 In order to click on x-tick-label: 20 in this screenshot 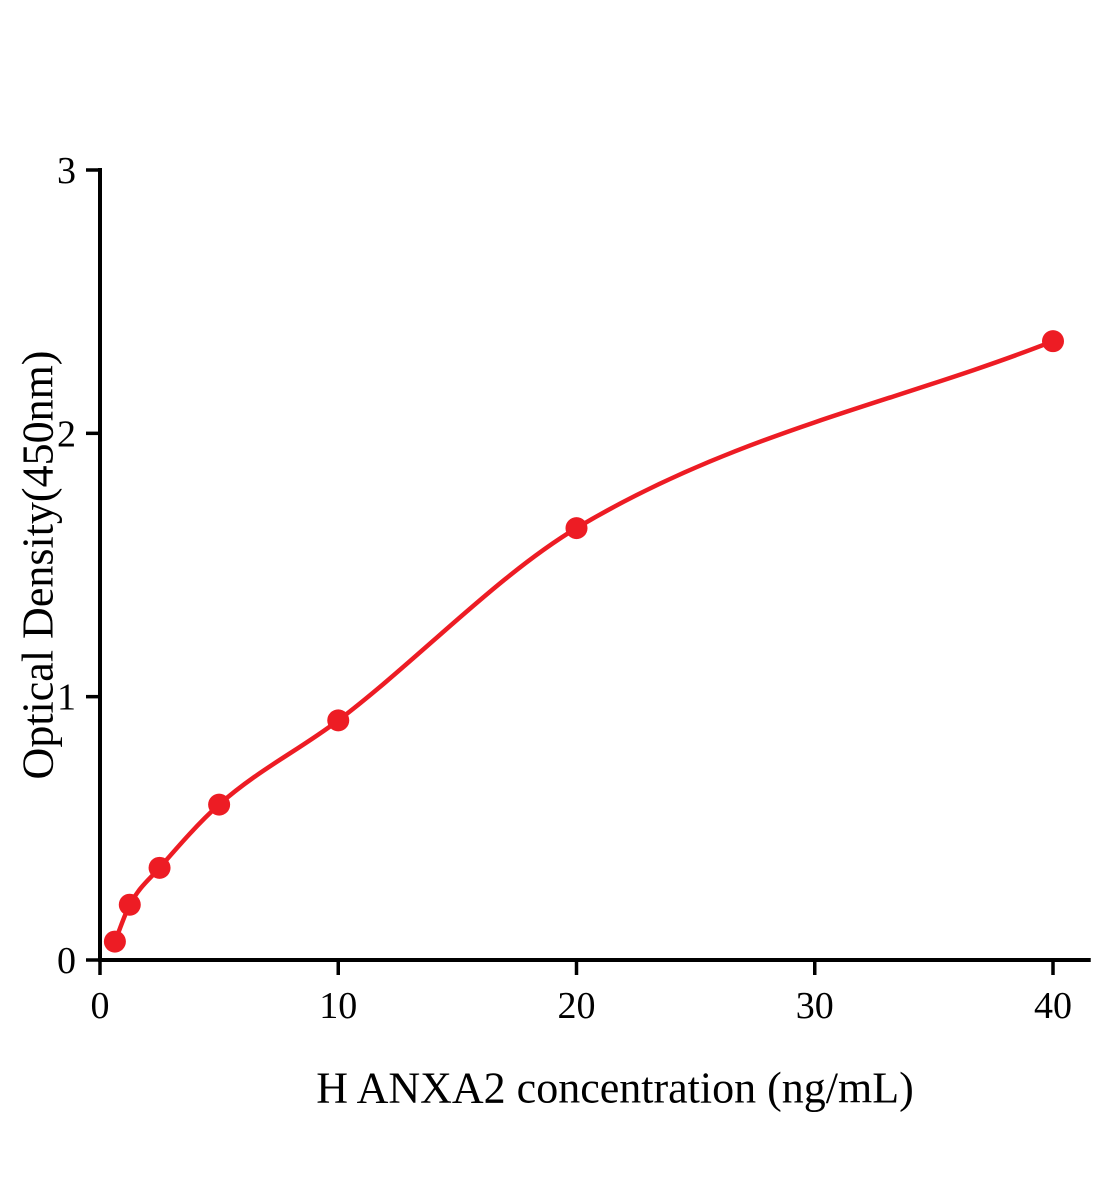, I will do `click(577, 1006)`.